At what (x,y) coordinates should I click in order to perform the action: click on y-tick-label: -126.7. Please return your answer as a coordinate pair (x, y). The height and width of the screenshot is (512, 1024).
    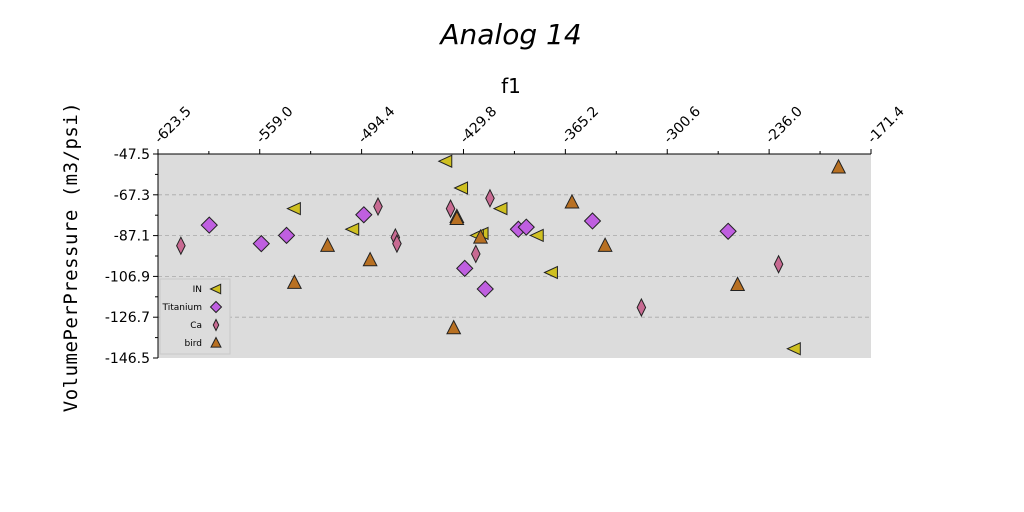
    Looking at the image, I should click on (127, 318).